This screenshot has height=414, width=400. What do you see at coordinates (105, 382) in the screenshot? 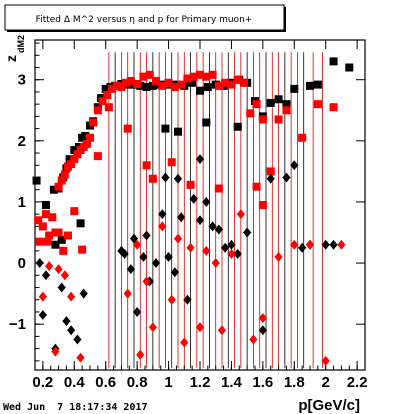
I see `x-tick-label: 0.6` at bounding box center [105, 382].